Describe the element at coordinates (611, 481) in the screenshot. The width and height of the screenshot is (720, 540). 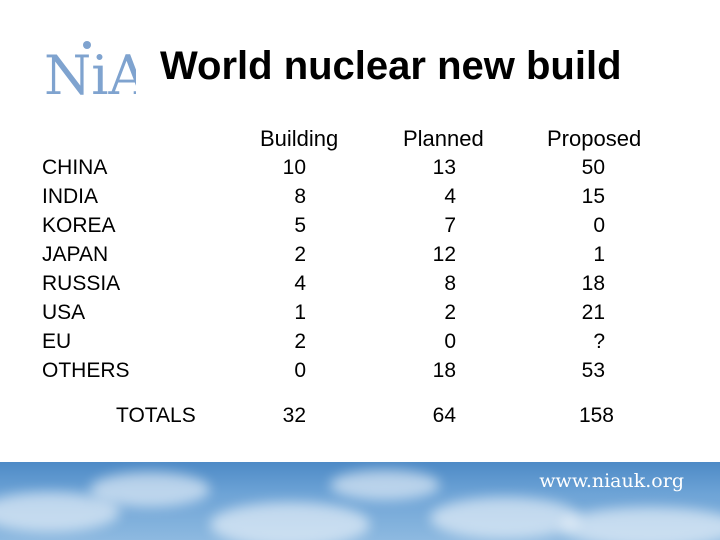
I see `footer-url: www.niauk.org` at that location.